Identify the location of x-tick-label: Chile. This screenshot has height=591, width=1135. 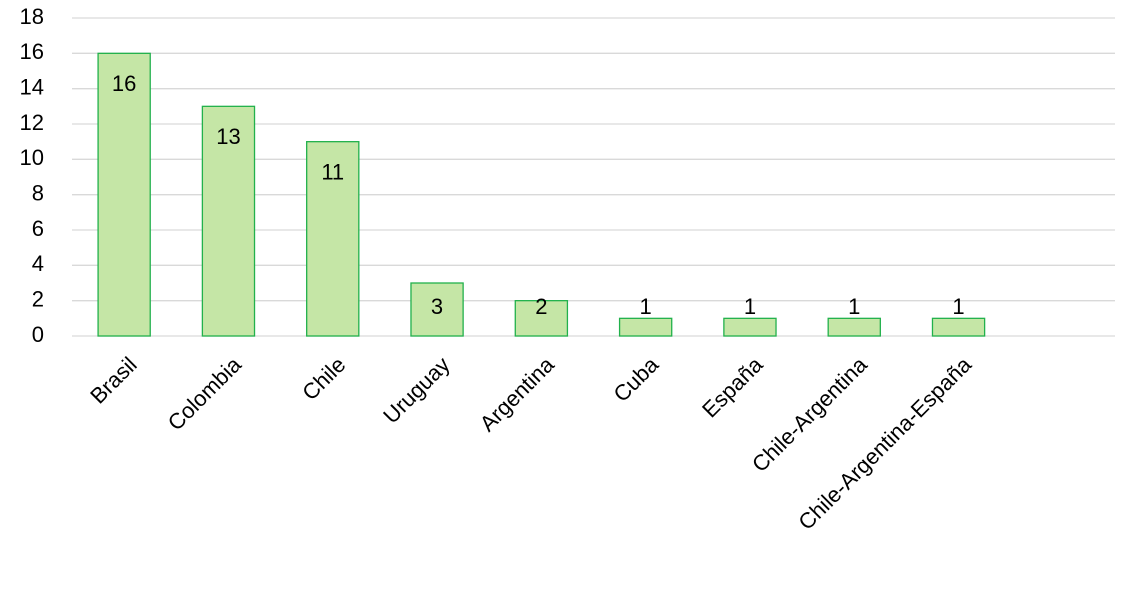
(323, 378).